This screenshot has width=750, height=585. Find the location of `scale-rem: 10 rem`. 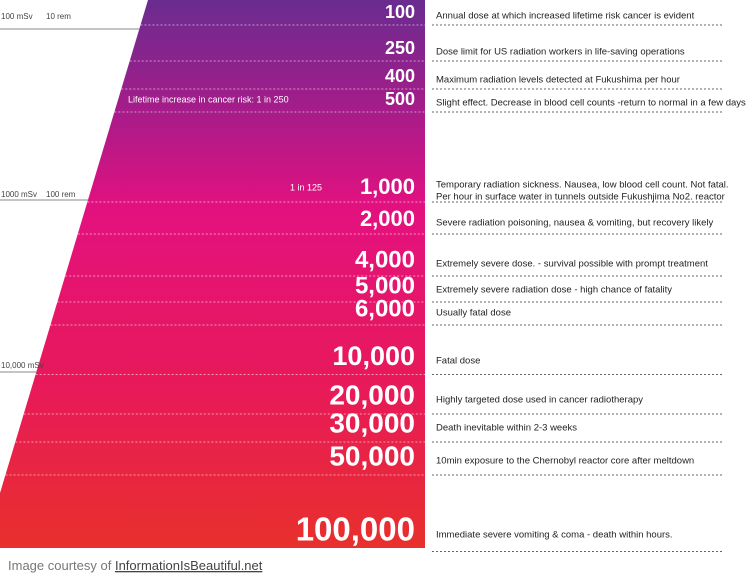

scale-rem: 10 rem is located at coordinates (58, 16).